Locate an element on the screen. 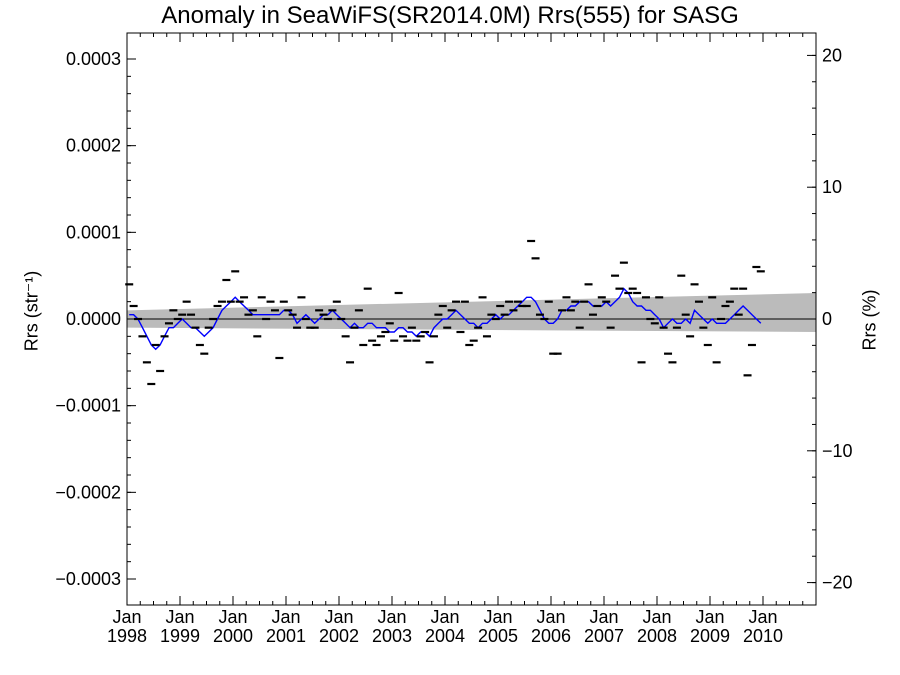  right-axis-label: Rrs (%) is located at coordinates (869, 320).